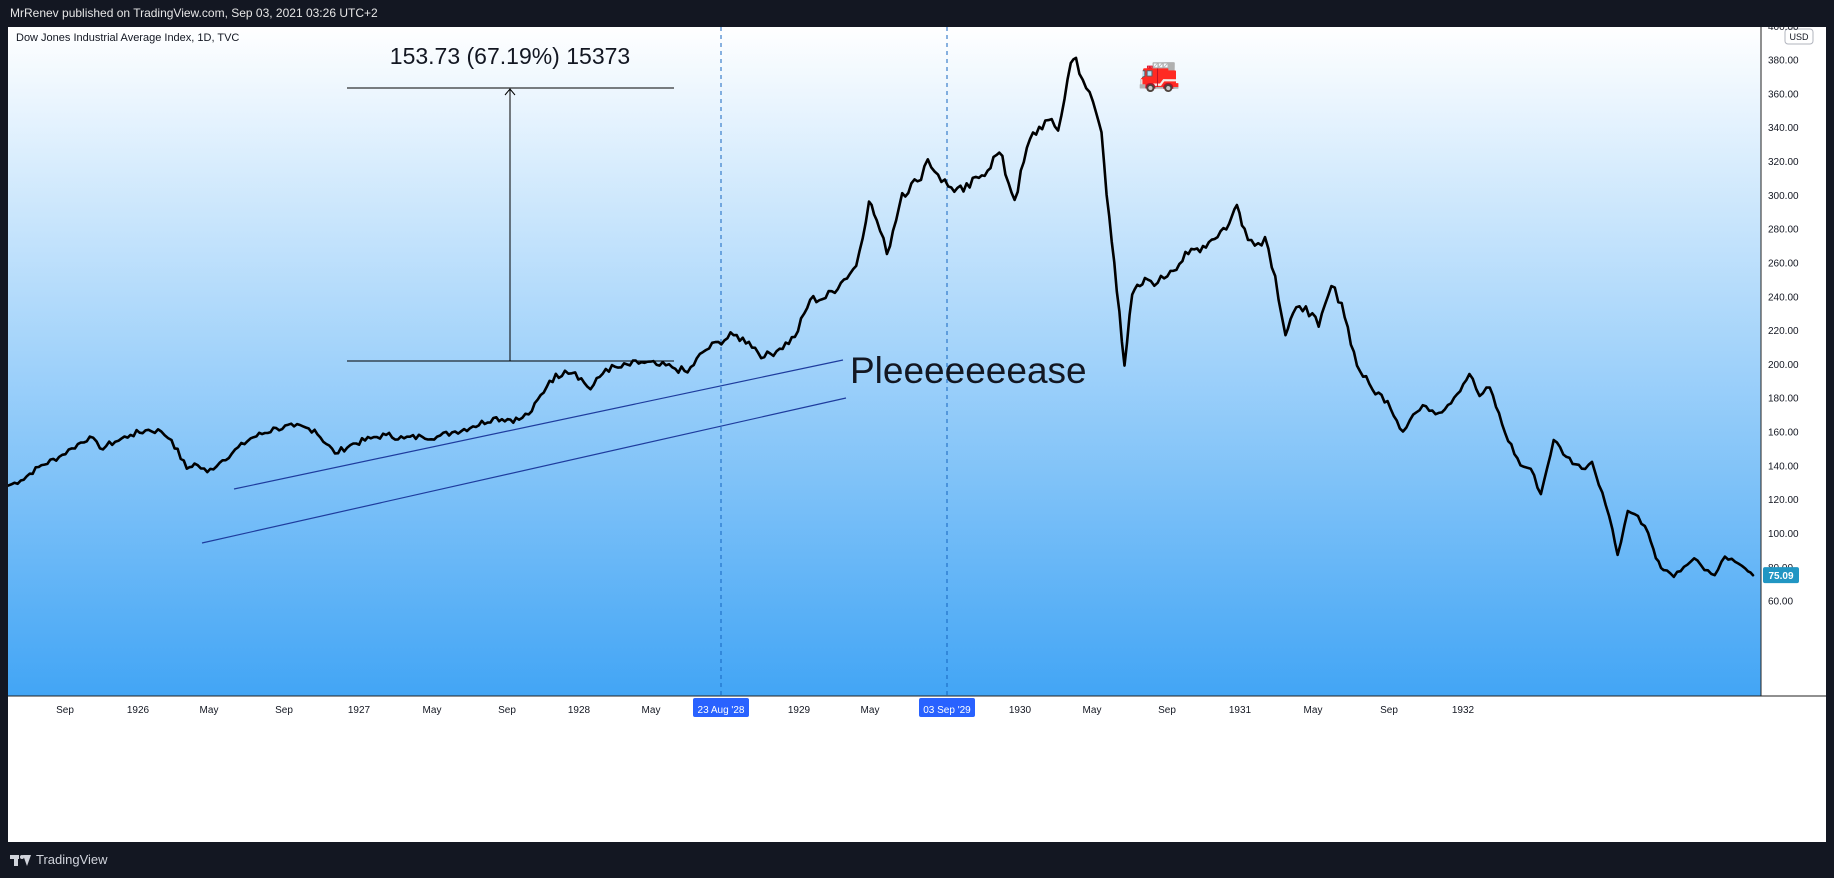  I want to click on x-tick-label-0: Sep, so click(65, 710).